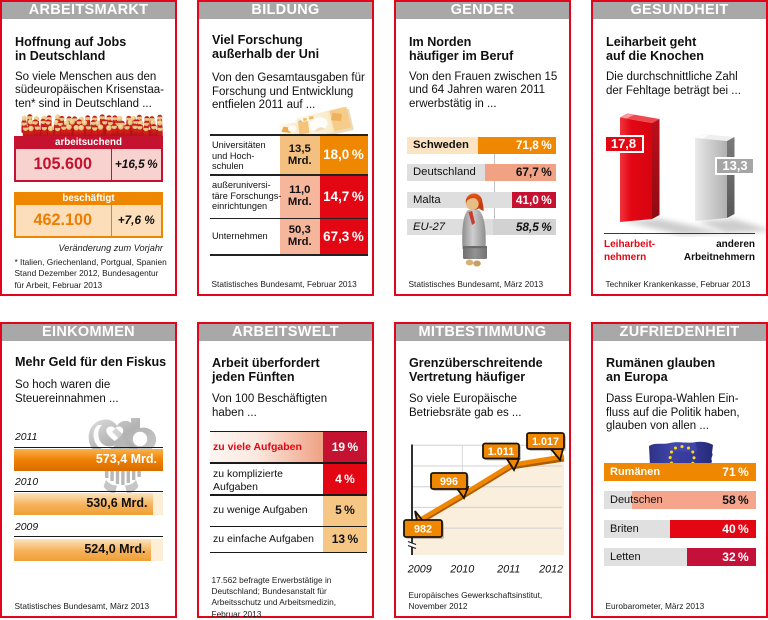 This screenshot has height=620, width=768. What do you see at coordinates (419, 570) in the screenshot?
I see `svg-text: 2009` at bounding box center [419, 570].